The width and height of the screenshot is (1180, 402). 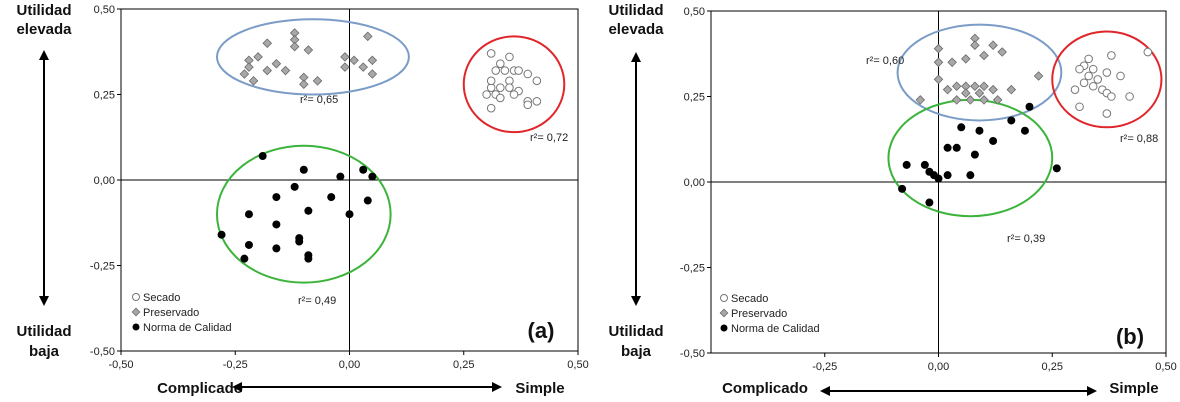 I want to click on y-tick-label: -0,25, so click(x=692, y=269).